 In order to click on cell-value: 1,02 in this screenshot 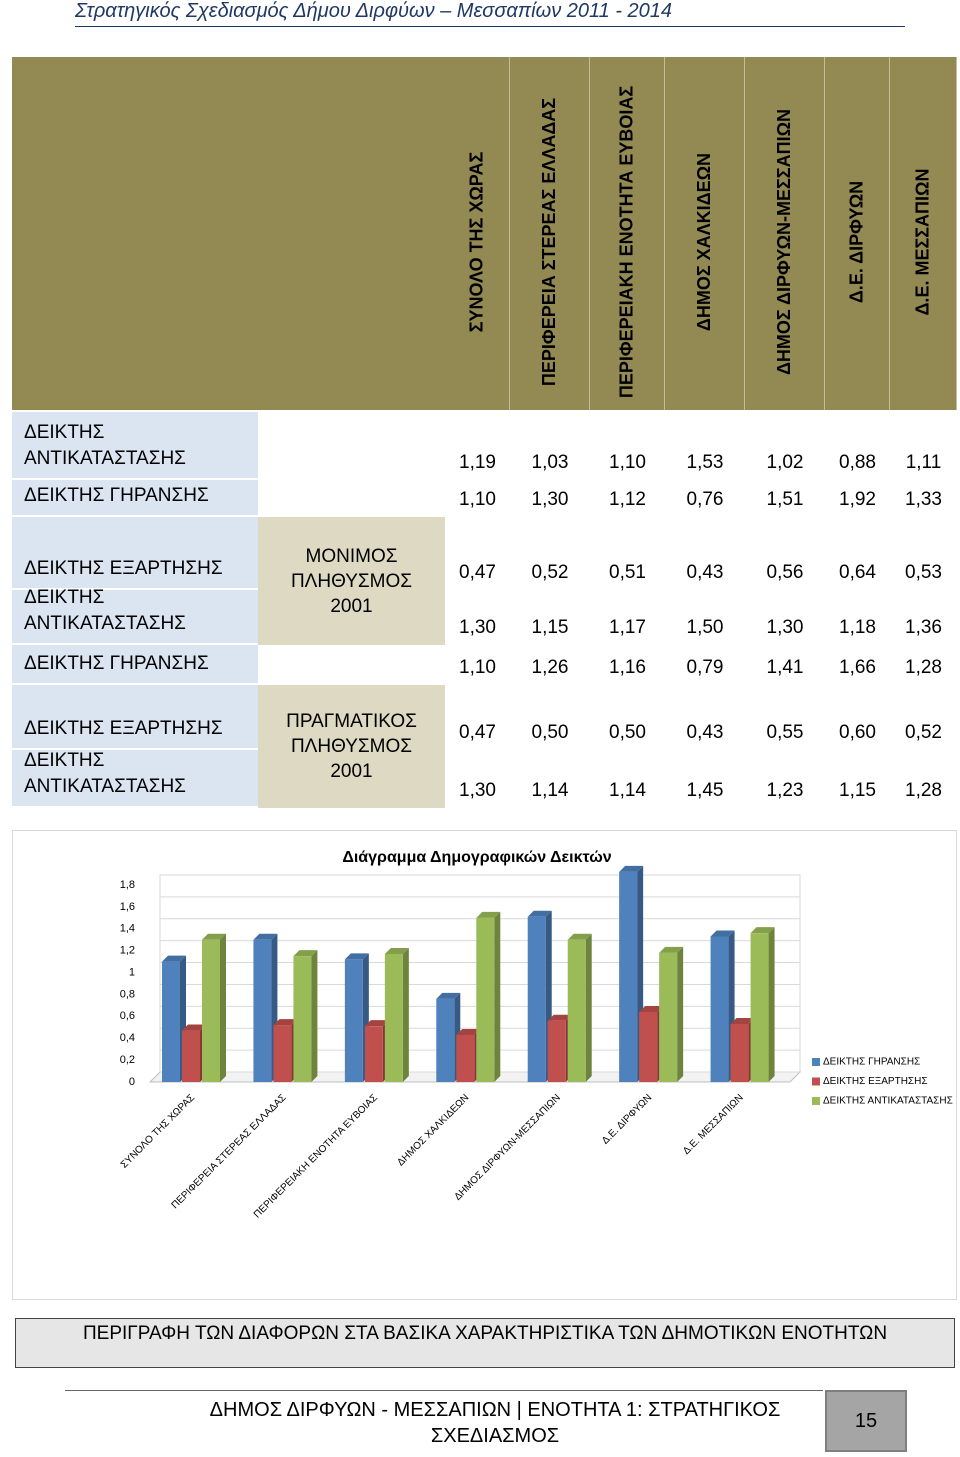, I will do `click(785, 462)`.